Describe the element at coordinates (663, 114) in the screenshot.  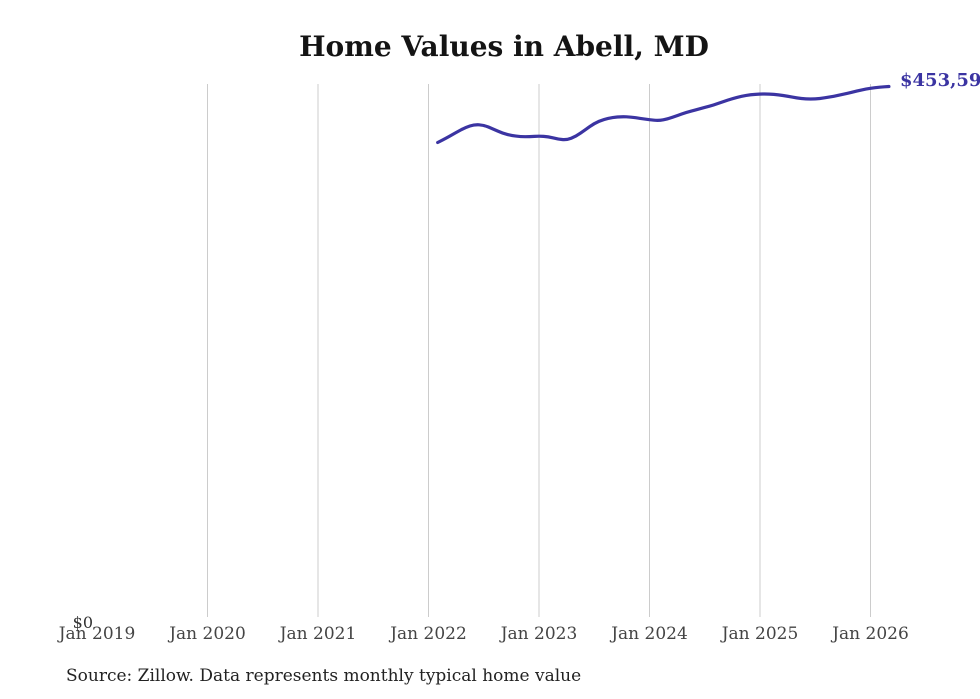
I see `home-value-line` at that location.